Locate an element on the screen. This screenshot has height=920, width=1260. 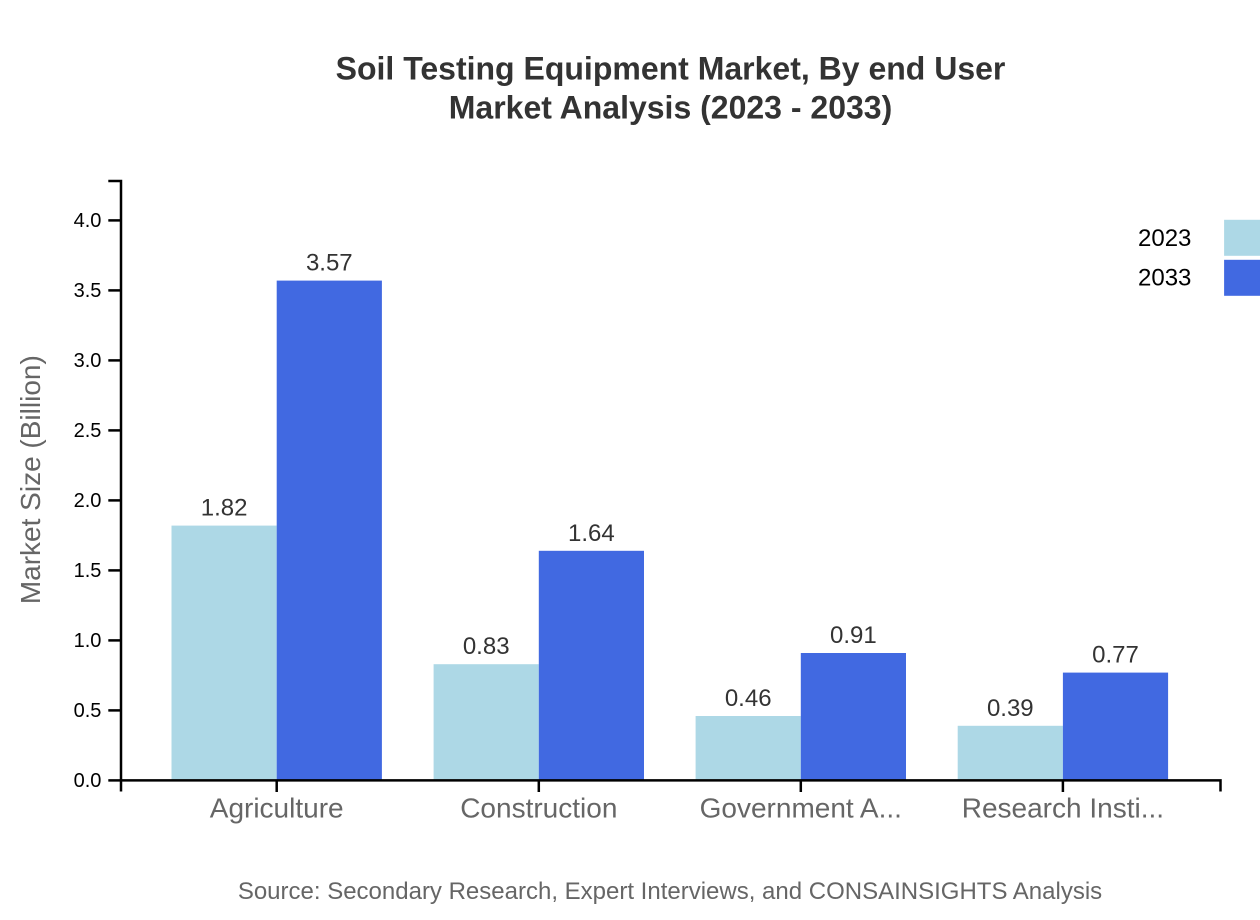
svg-text: 4.0 is located at coordinates (88, 221).